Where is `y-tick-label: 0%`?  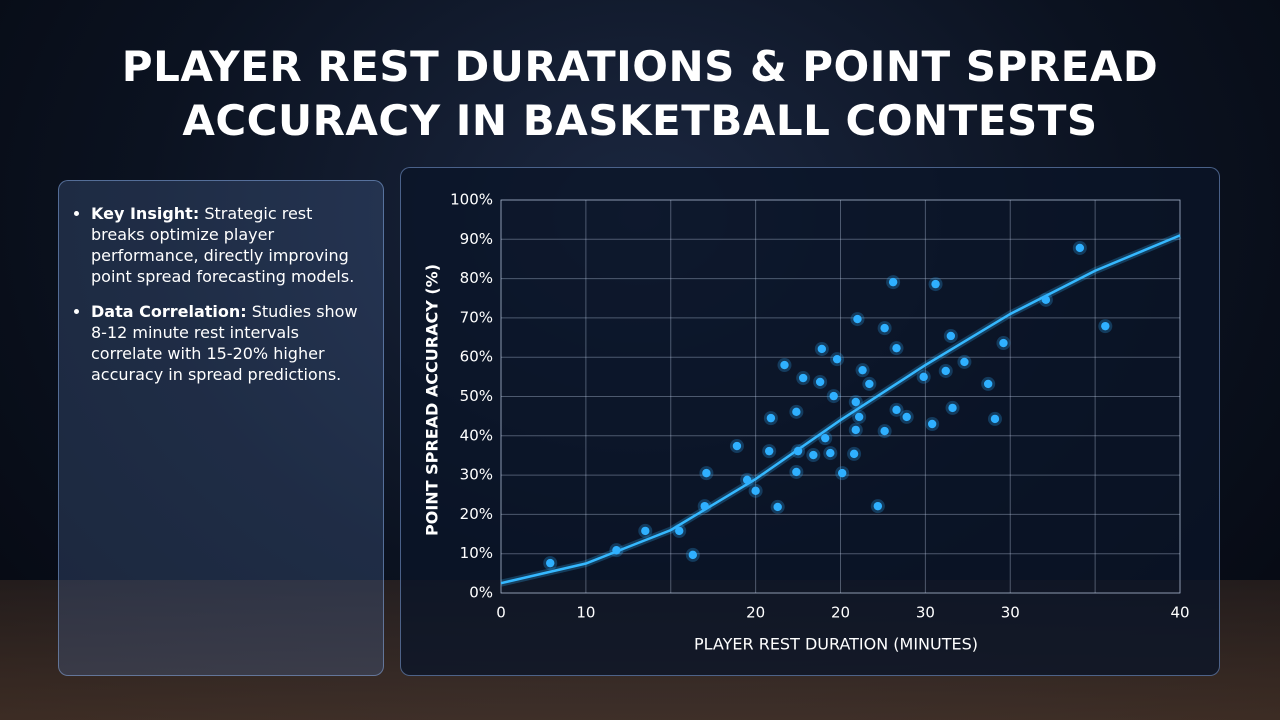 y-tick-label: 0% is located at coordinates (481, 593).